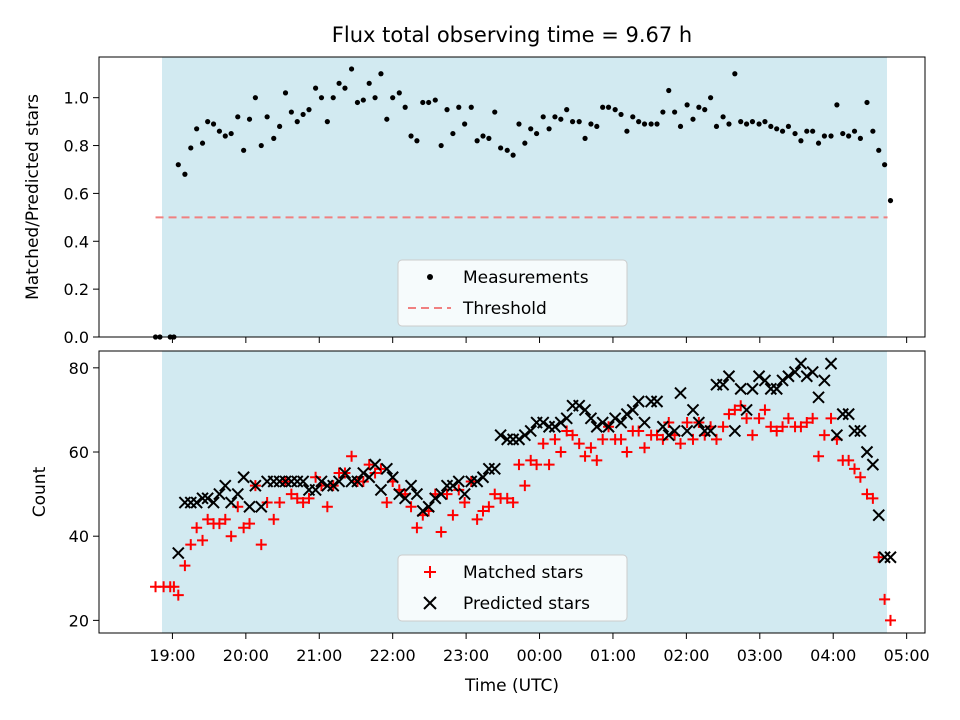 This screenshot has height=720, width=960. What do you see at coordinates (523, 573) in the screenshot?
I see `legend-matched-label: Matched stars` at bounding box center [523, 573].